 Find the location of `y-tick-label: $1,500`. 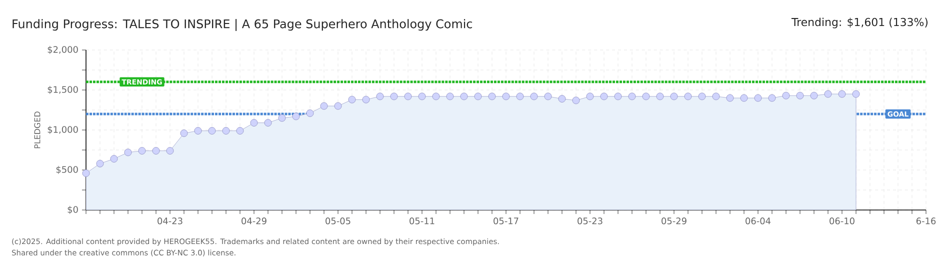

y-tick-label: $1,500 is located at coordinates (63, 90).